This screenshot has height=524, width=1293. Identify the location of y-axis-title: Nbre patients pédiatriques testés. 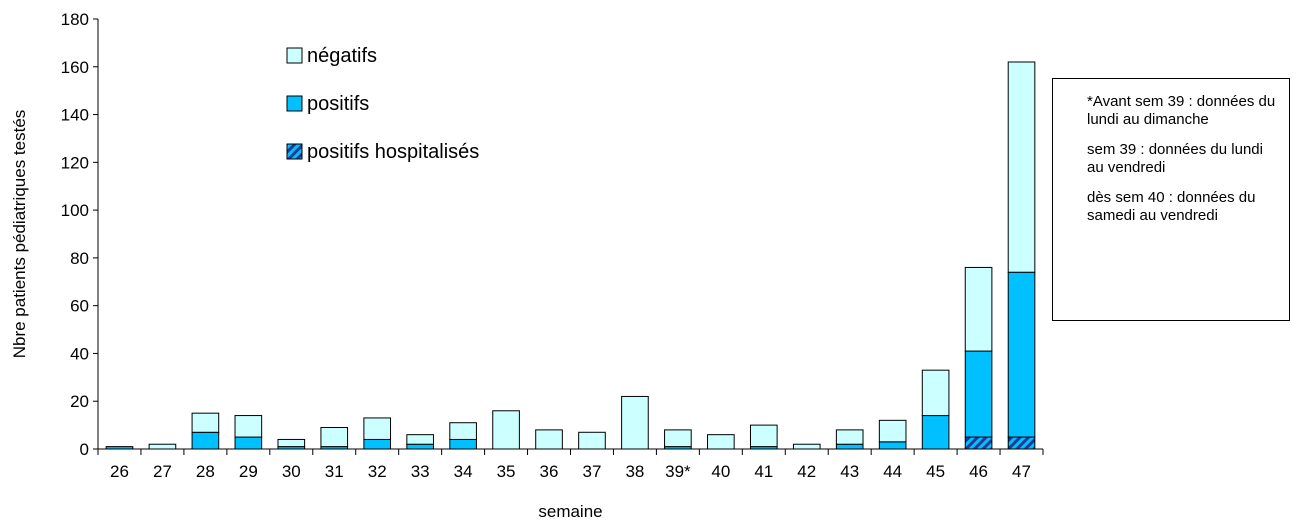
(19, 234).